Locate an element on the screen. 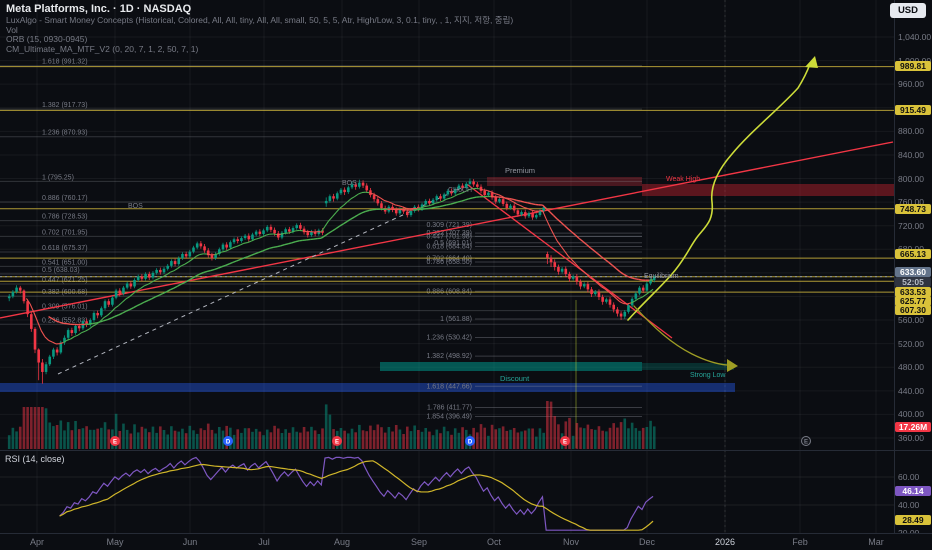 This screenshot has height=550, width=932. time-axis: Apr May Jun Jul Aug Sep Oct Nov Dec 2026 Feb Mar is located at coordinates (466, 541).